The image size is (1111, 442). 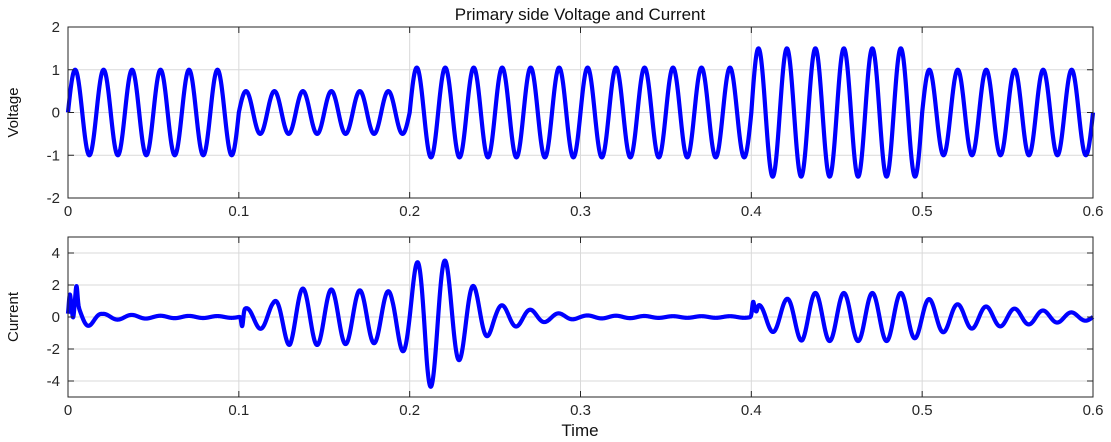 What do you see at coordinates (580, 14) in the screenshot?
I see `chart-title: Primary side Voltage and Current` at bounding box center [580, 14].